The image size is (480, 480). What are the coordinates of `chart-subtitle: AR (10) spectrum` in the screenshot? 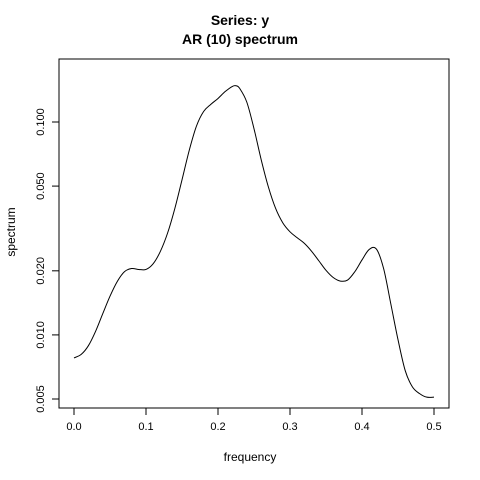 It's located at (240, 39).